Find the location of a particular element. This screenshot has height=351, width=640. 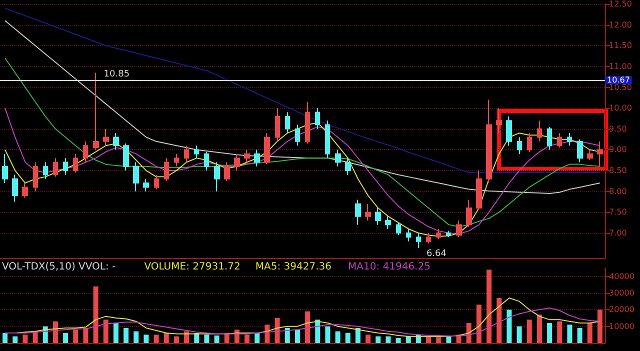

annotation: VOL-TDX(5,10) VVOL: - is located at coordinates (59, 267).